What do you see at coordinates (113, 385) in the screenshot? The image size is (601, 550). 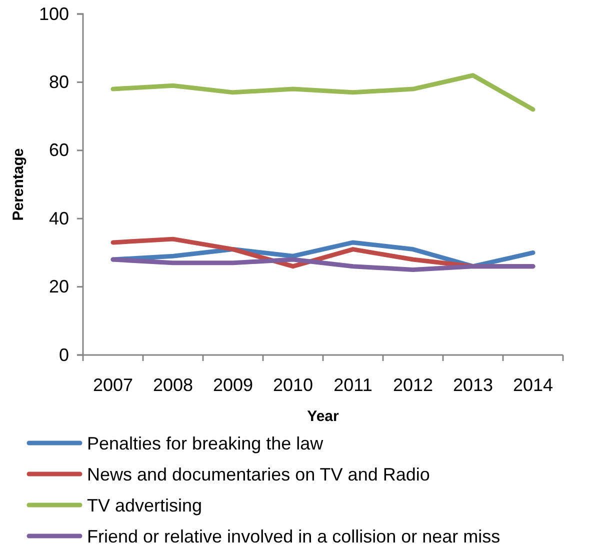 I see `x-tick-label: 2007` at bounding box center [113, 385].